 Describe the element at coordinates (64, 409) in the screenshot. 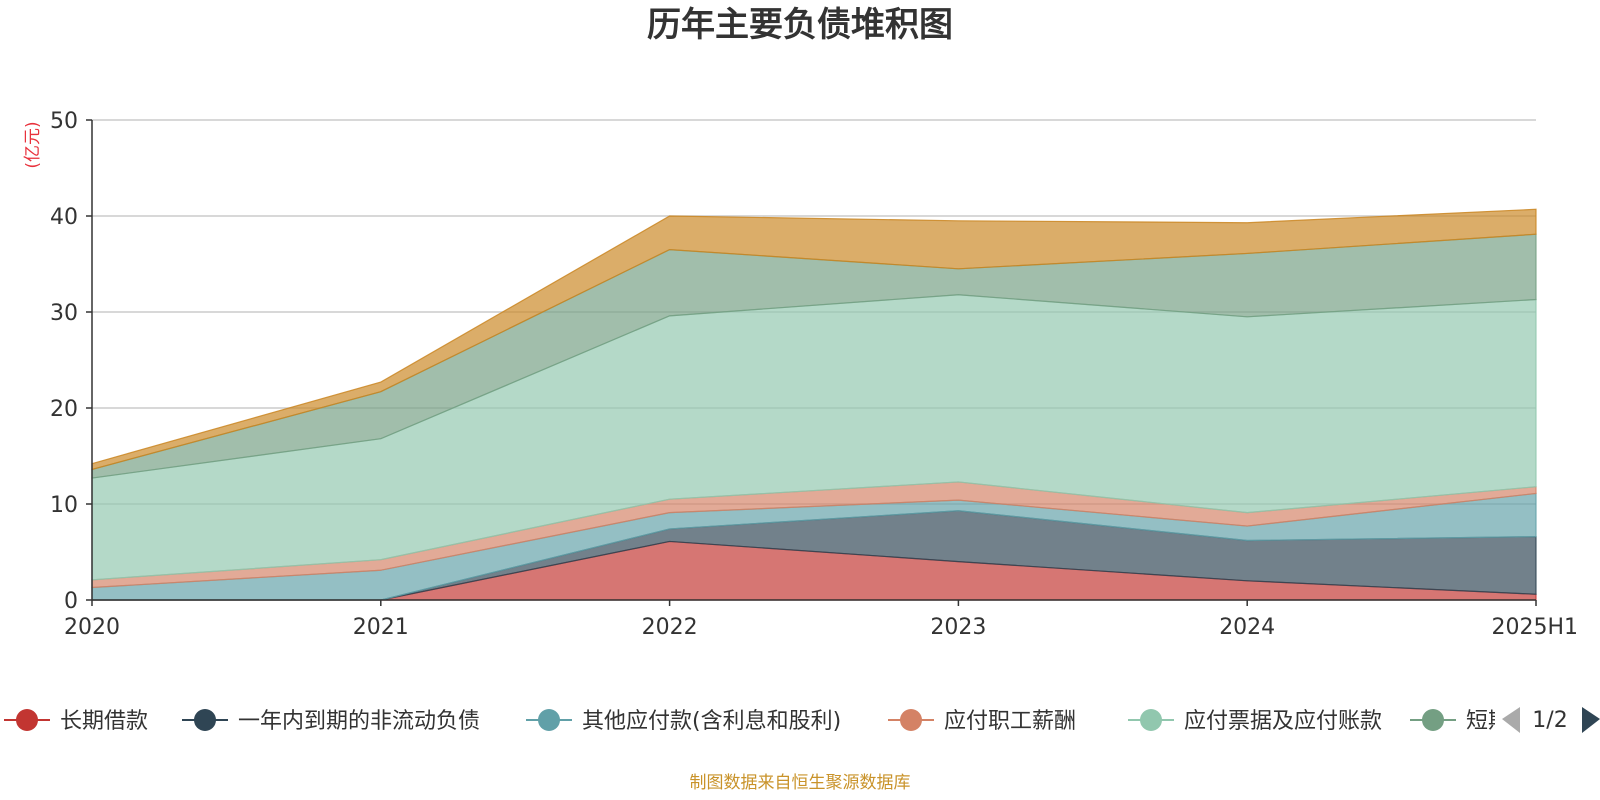

I see `y-tick-label: 20` at that location.